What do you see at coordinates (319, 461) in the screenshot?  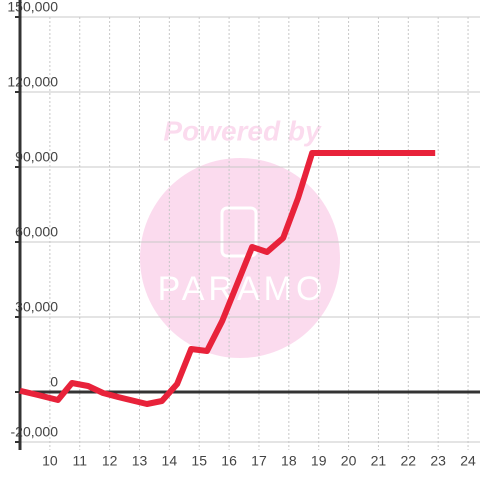 I see `x-tick-label: 19` at bounding box center [319, 461].